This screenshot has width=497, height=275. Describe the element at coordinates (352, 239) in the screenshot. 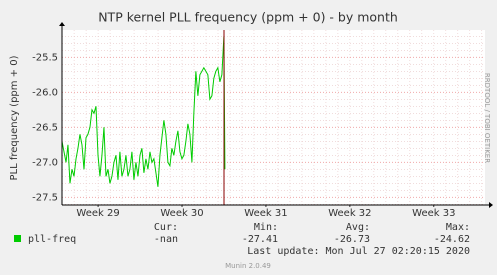

I see `stat-value: -26.73` at that location.